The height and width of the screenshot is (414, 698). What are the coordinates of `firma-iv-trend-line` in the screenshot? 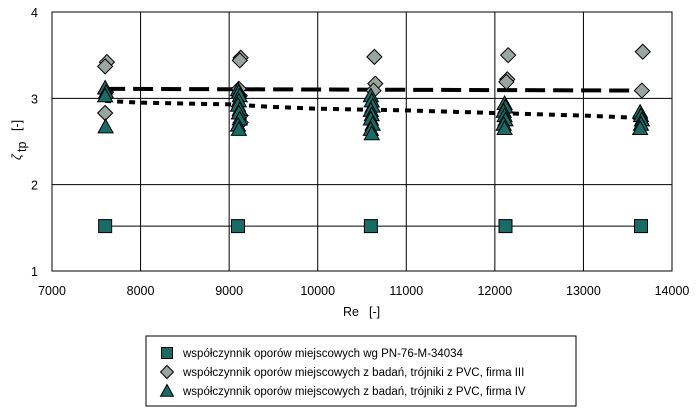 It's located at (375, 109).